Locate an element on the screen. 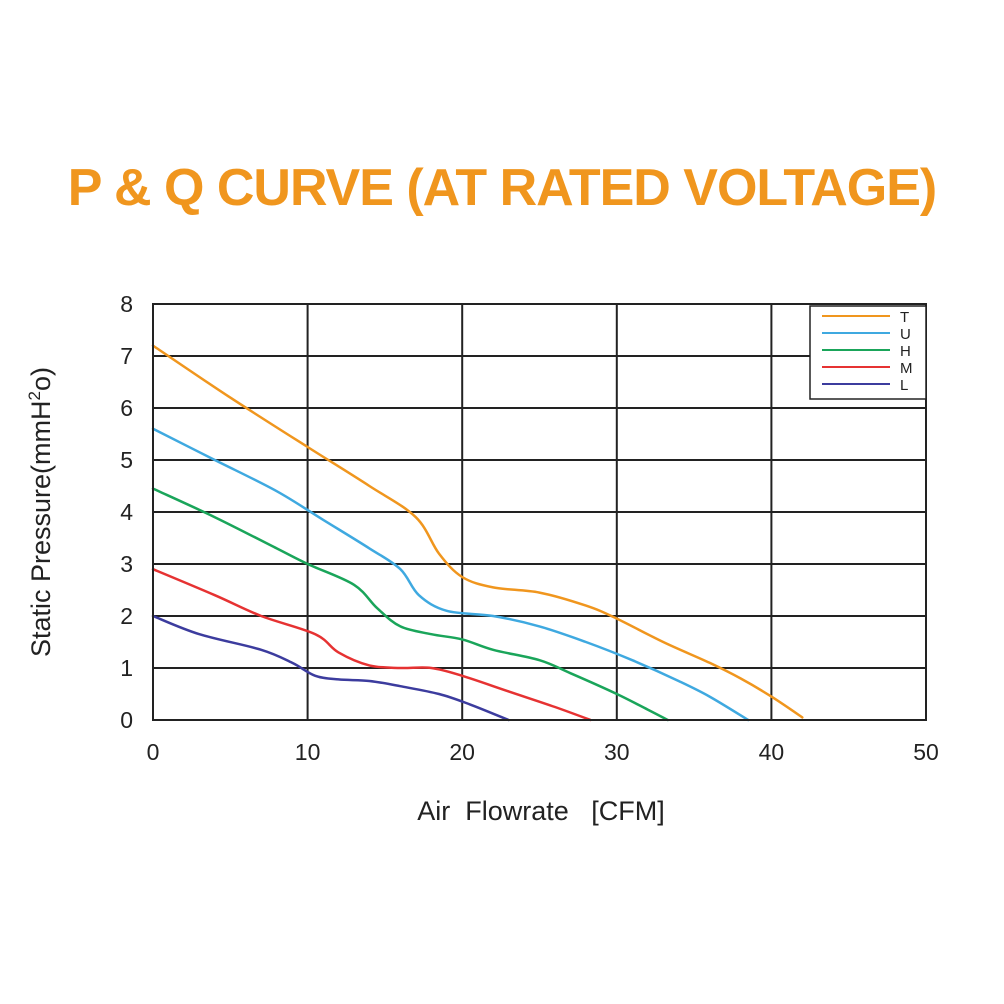 This screenshot has width=1004, height=1004. x-tick-label: 40 is located at coordinates (772, 752).